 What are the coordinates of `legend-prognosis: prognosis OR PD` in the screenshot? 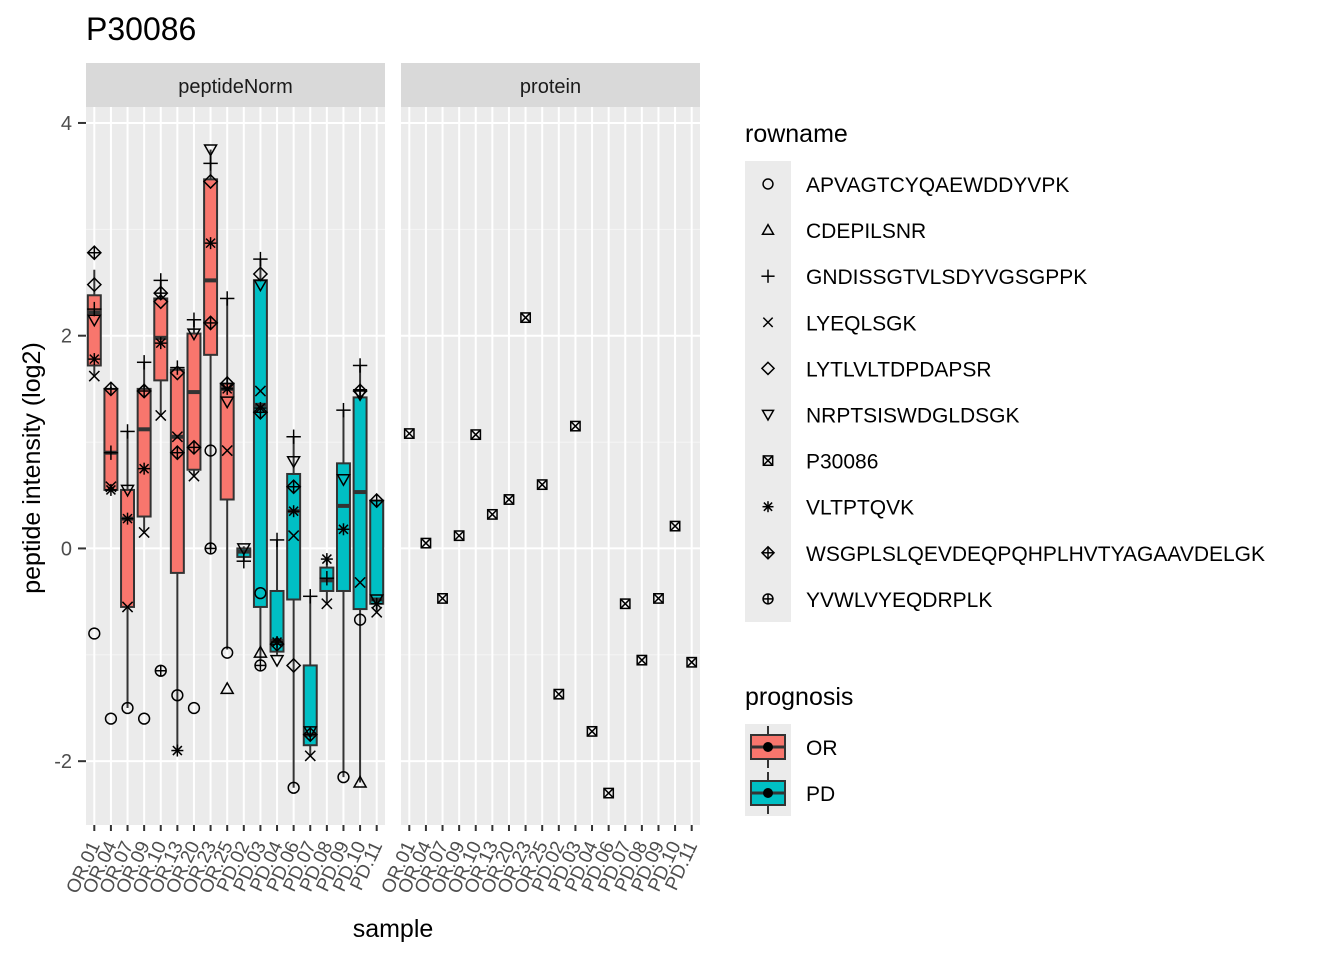 It's located at (799, 749).